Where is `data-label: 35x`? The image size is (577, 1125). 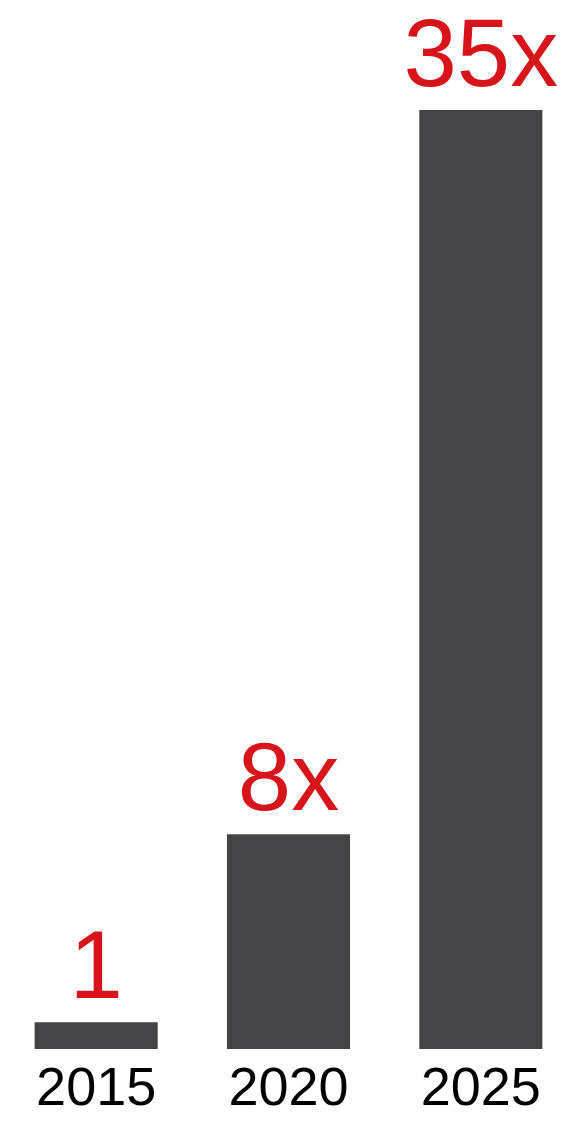
data-label: 35x is located at coordinates (481, 53).